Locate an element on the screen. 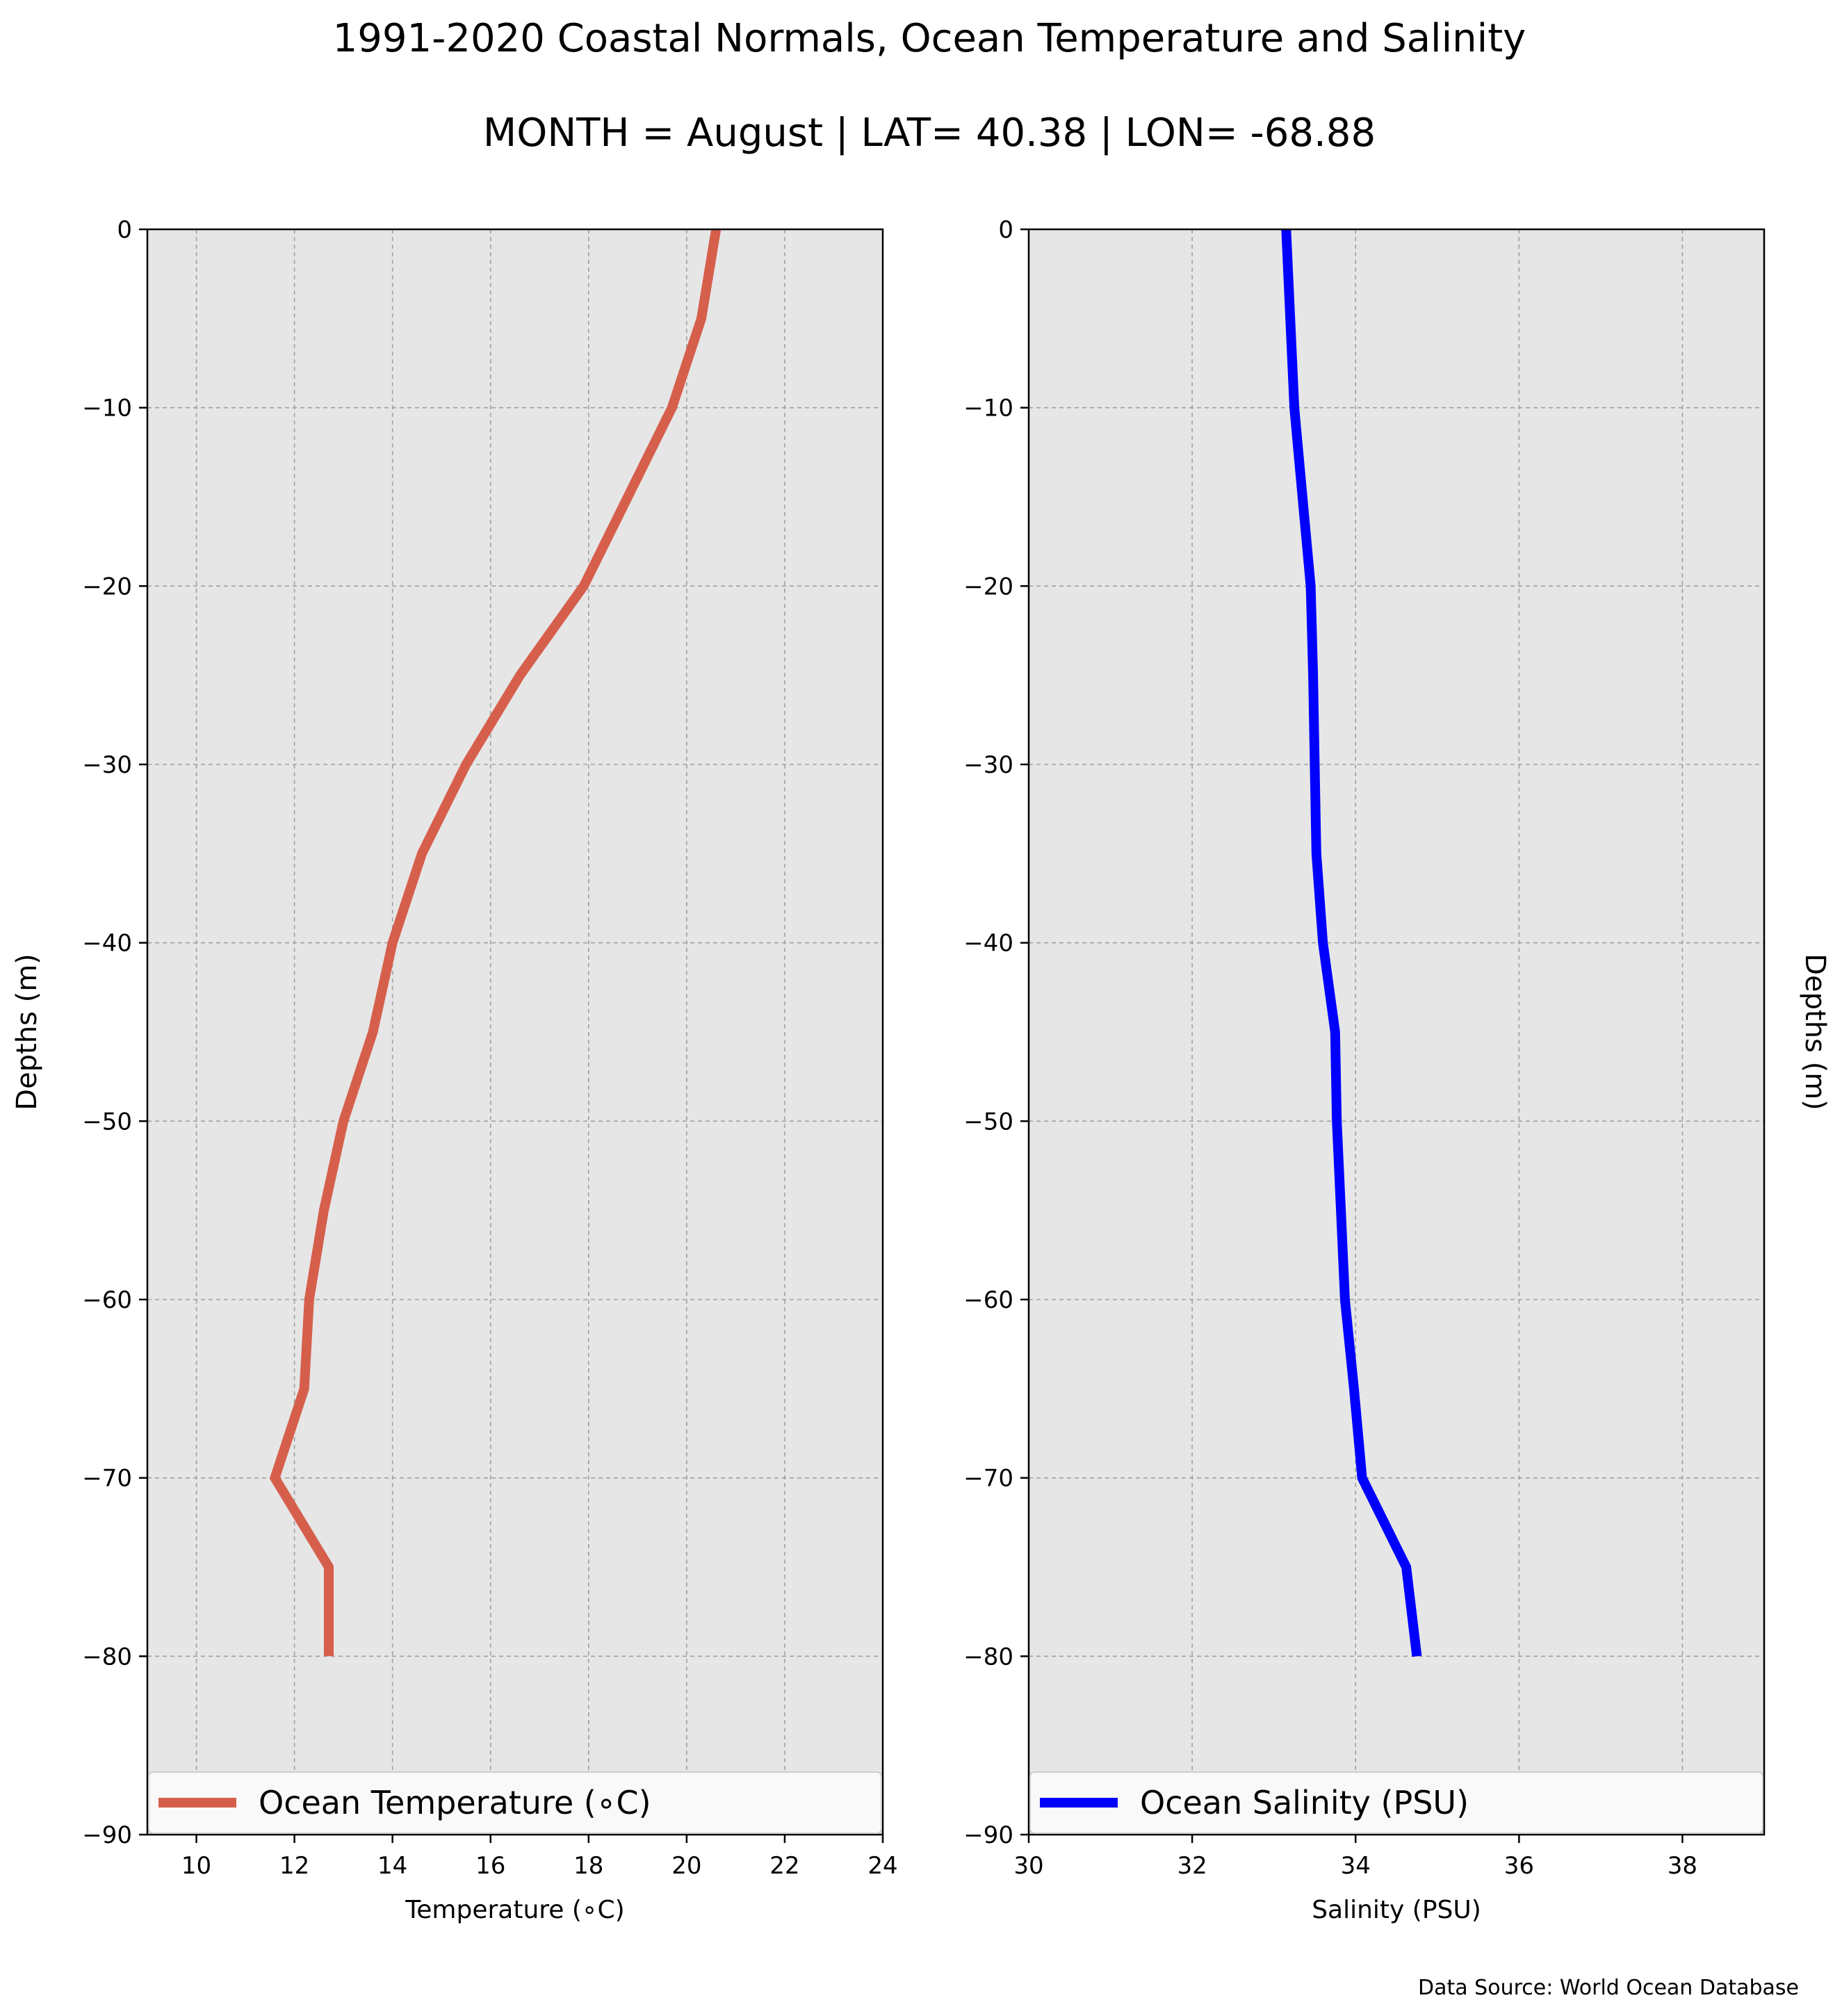 This screenshot has height=2016, width=1842. data-source-note: Data Source: World Ocean Database is located at coordinates (1608, 1988).